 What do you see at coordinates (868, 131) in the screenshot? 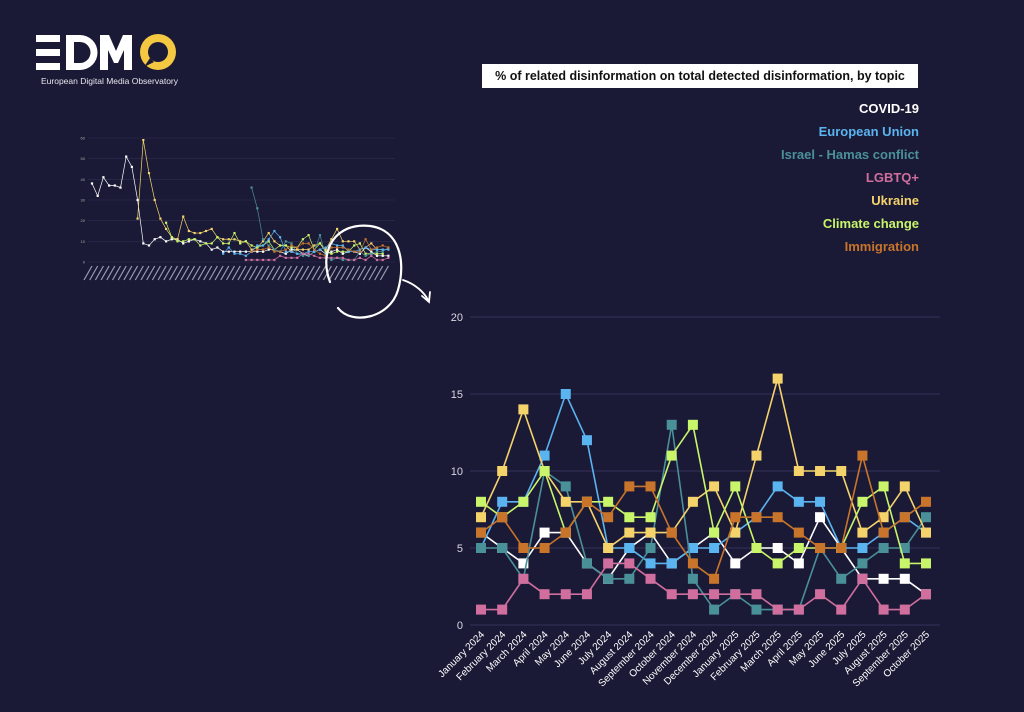
I see `legend-item-eu: European Union` at bounding box center [868, 131].